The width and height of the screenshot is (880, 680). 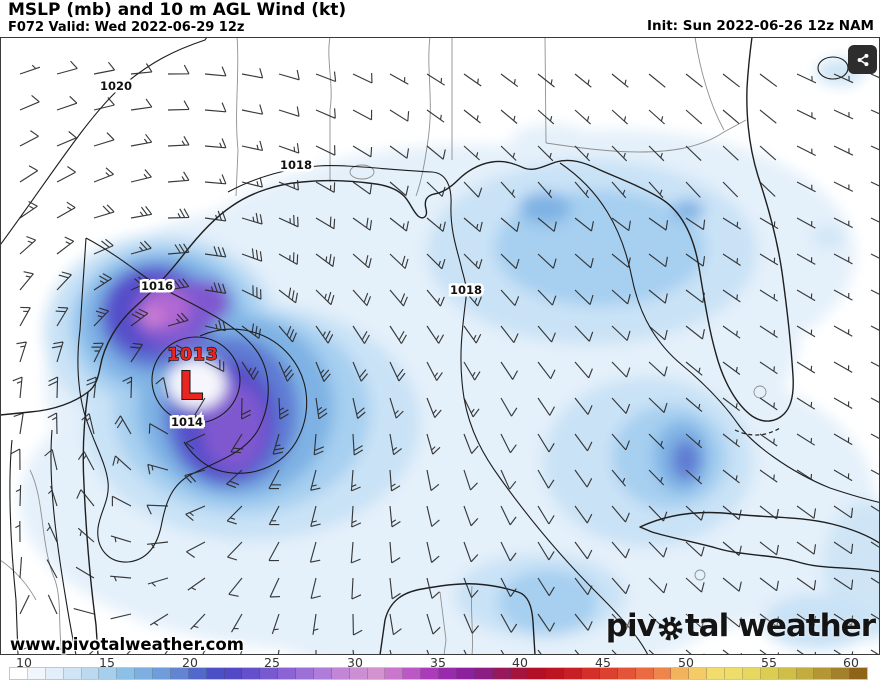 I want to click on pivotal-weather-logo: piv tal weather, so click(x=740, y=626).